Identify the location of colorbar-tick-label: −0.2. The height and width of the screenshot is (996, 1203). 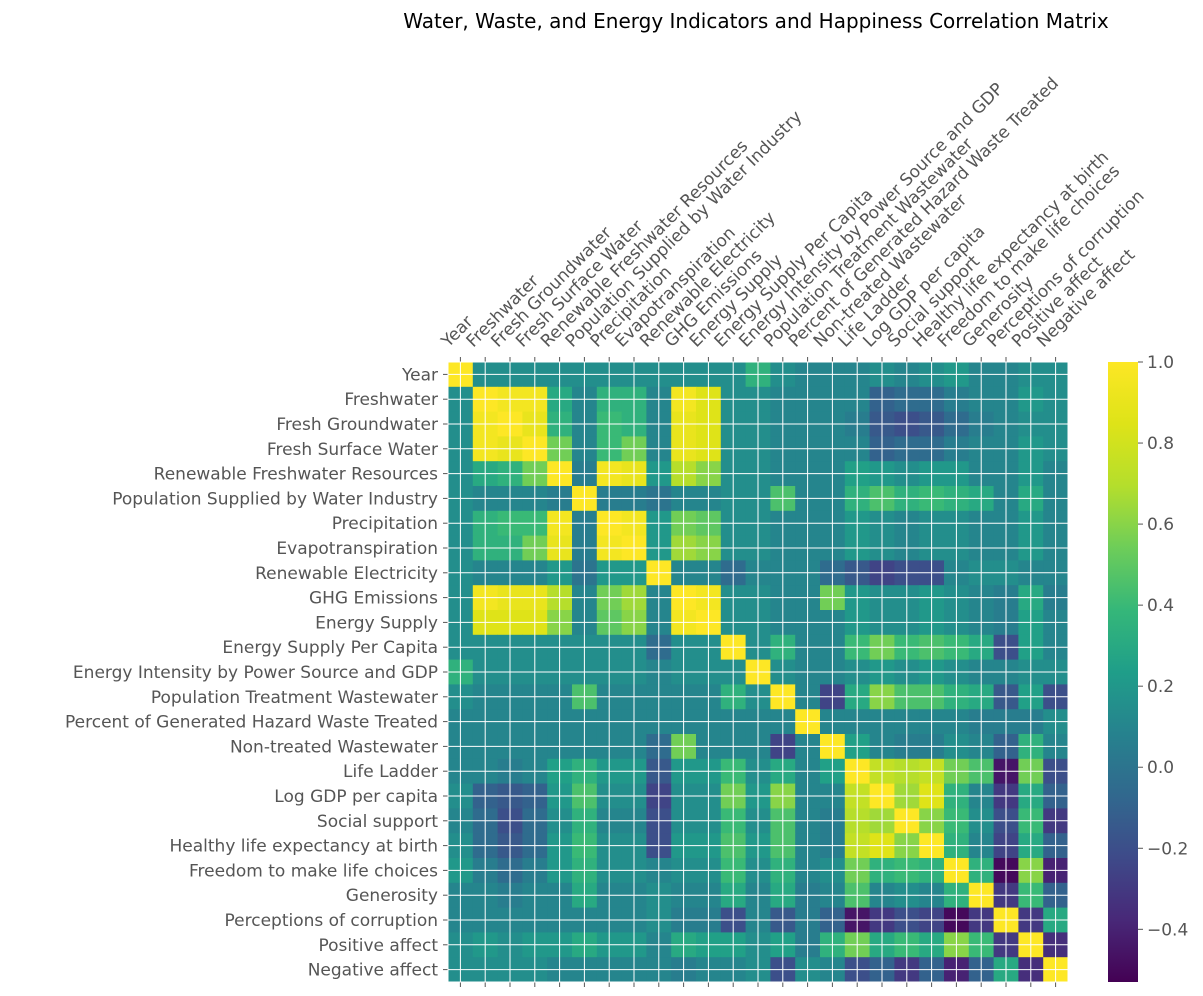
(1167, 849).